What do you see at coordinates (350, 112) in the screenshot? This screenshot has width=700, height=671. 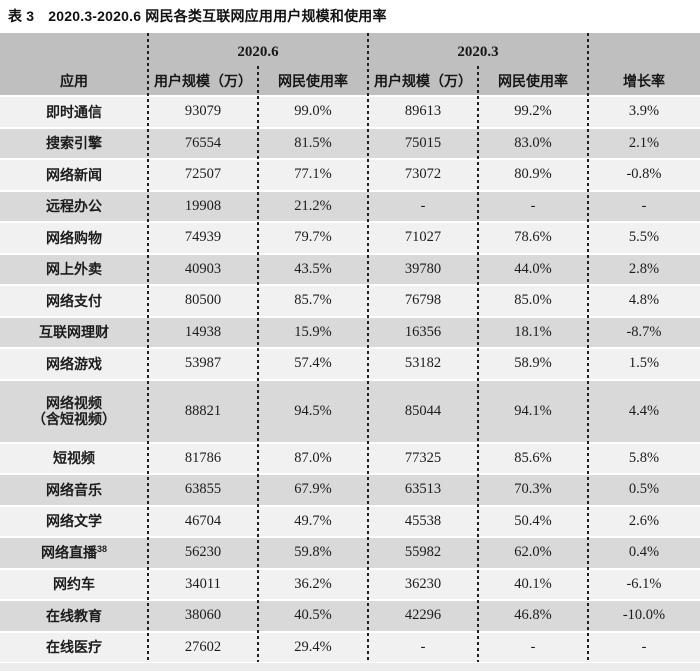 I see `table-row: 即时通信 93079 99.0% 89613 99.2% 3.9%` at bounding box center [350, 112].